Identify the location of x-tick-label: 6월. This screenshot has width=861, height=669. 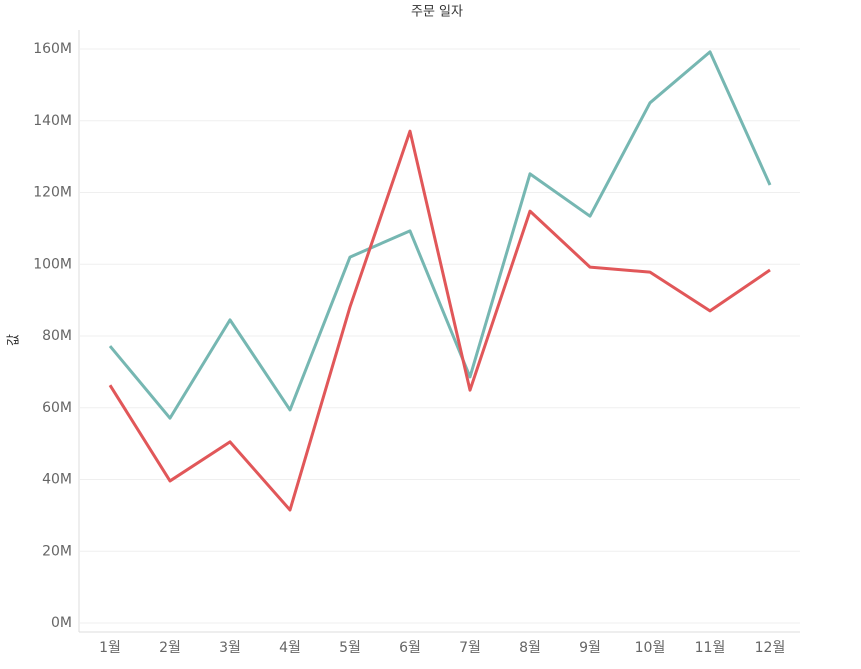
(410, 648).